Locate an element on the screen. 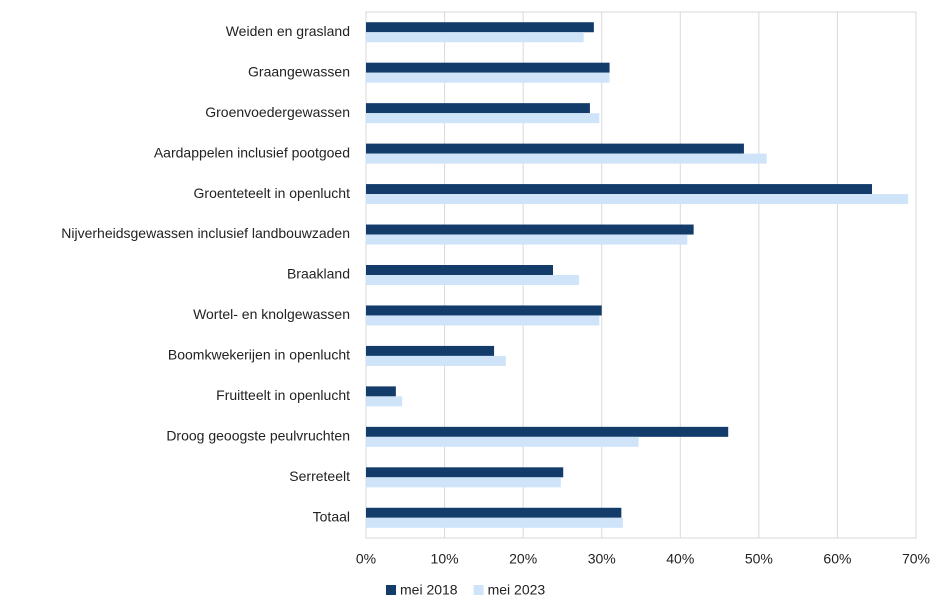 This screenshot has height=605, width=934. y-tick-label: Fruitteelt in openlucht is located at coordinates (283, 395).